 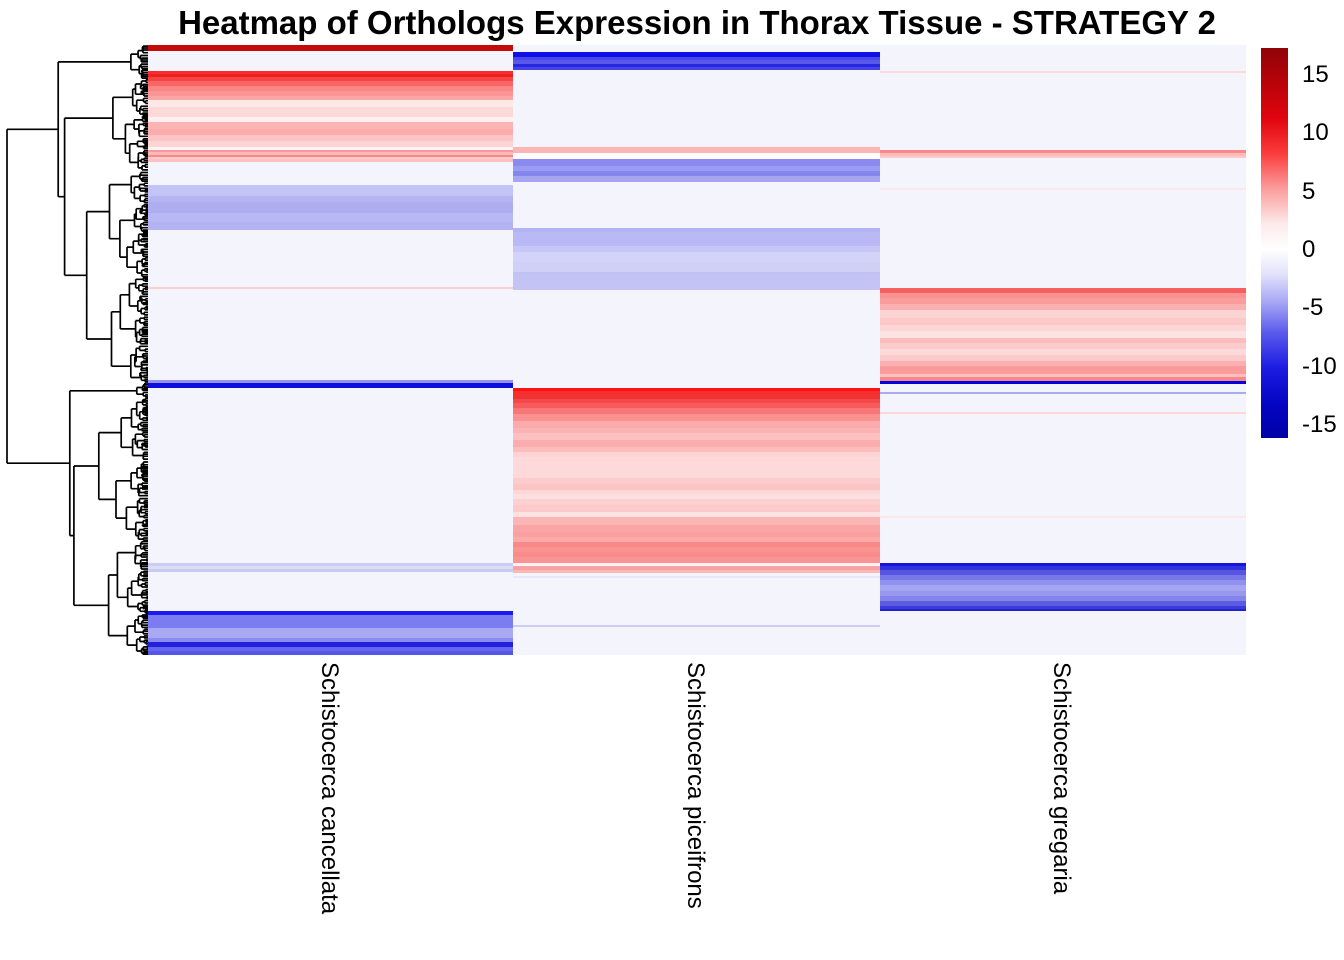 What do you see at coordinates (1274, 243) in the screenshot?
I see `colorbar-gradient` at bounding box center [1274, 243].